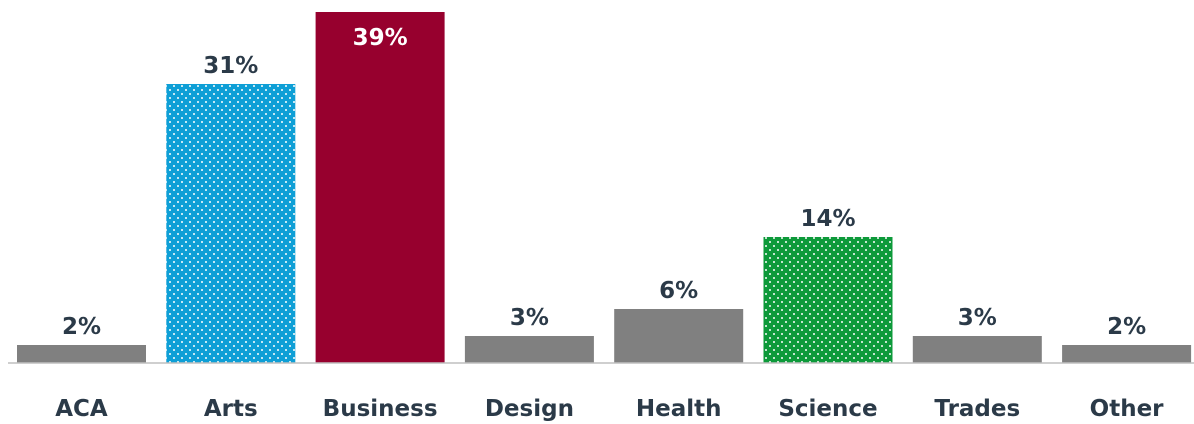 This screenshot has width=1194, height=424. I want to click on bar-other, so click(1127, 354).